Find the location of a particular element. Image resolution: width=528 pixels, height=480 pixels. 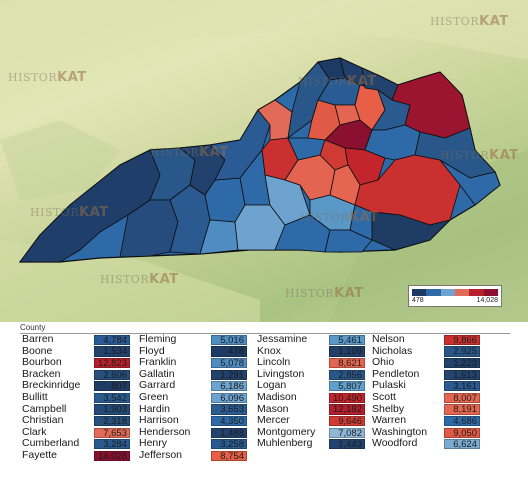

county-name: Cumberland is located at coordinates (51, 443).